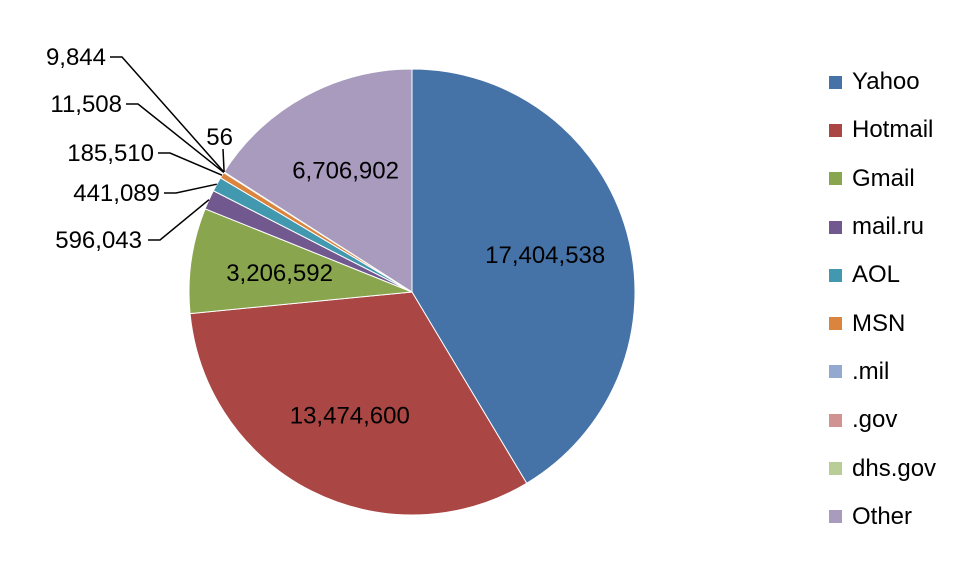 This screenshot has width=968, height=585. Describe the element at coordinates (835, 179) in the screenshot. I see `legend-swatch-gmail` at that location.